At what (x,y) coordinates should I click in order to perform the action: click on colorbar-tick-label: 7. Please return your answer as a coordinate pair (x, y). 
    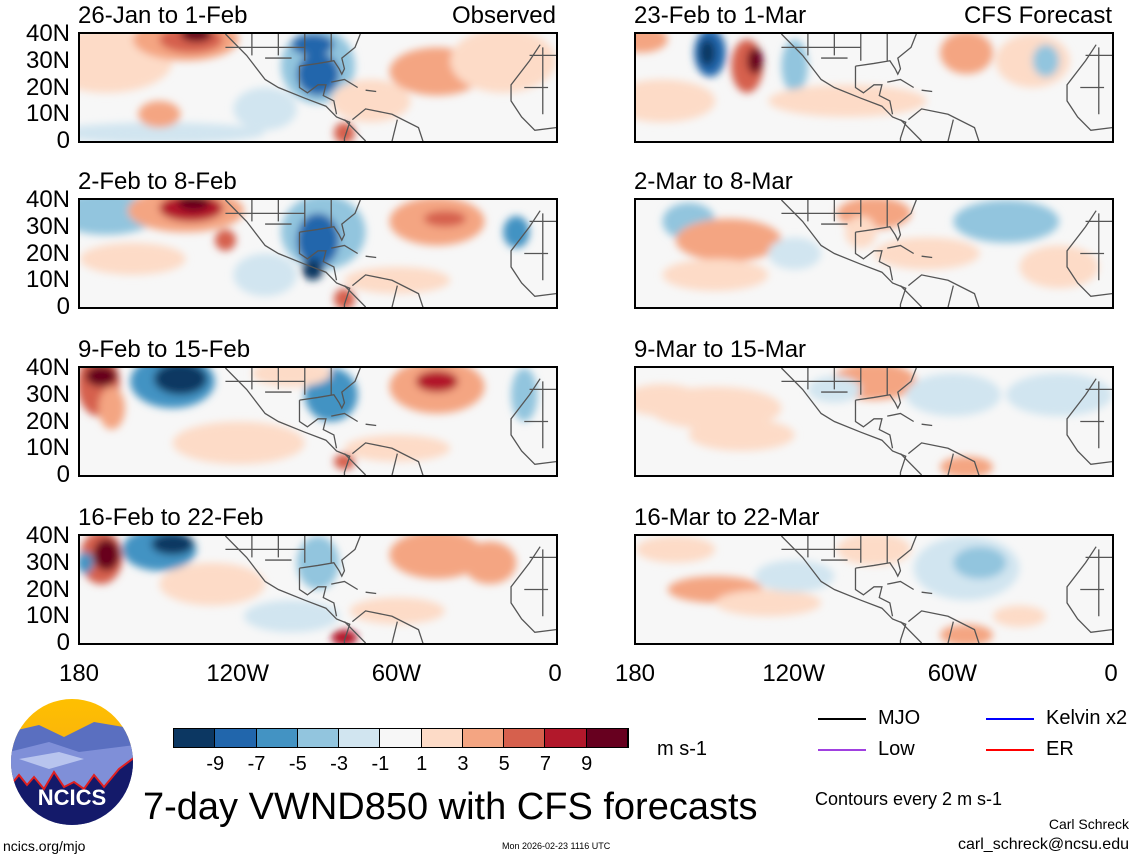
    Looking at the image, I should click on (545, 764).